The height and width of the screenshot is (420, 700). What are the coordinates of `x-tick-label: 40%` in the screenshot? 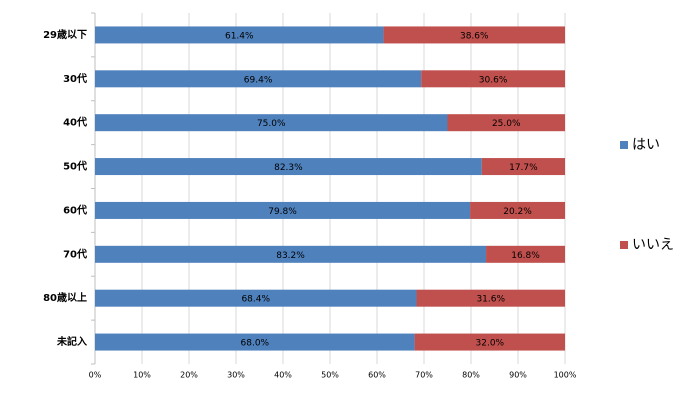 It's located at (283, 375).